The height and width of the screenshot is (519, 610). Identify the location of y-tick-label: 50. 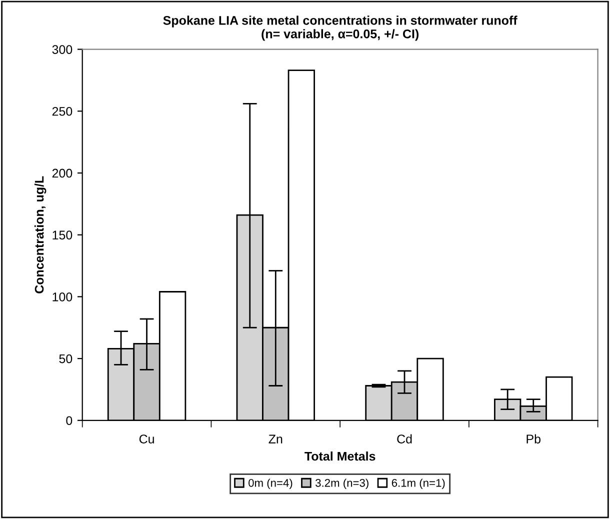
(65, 359).